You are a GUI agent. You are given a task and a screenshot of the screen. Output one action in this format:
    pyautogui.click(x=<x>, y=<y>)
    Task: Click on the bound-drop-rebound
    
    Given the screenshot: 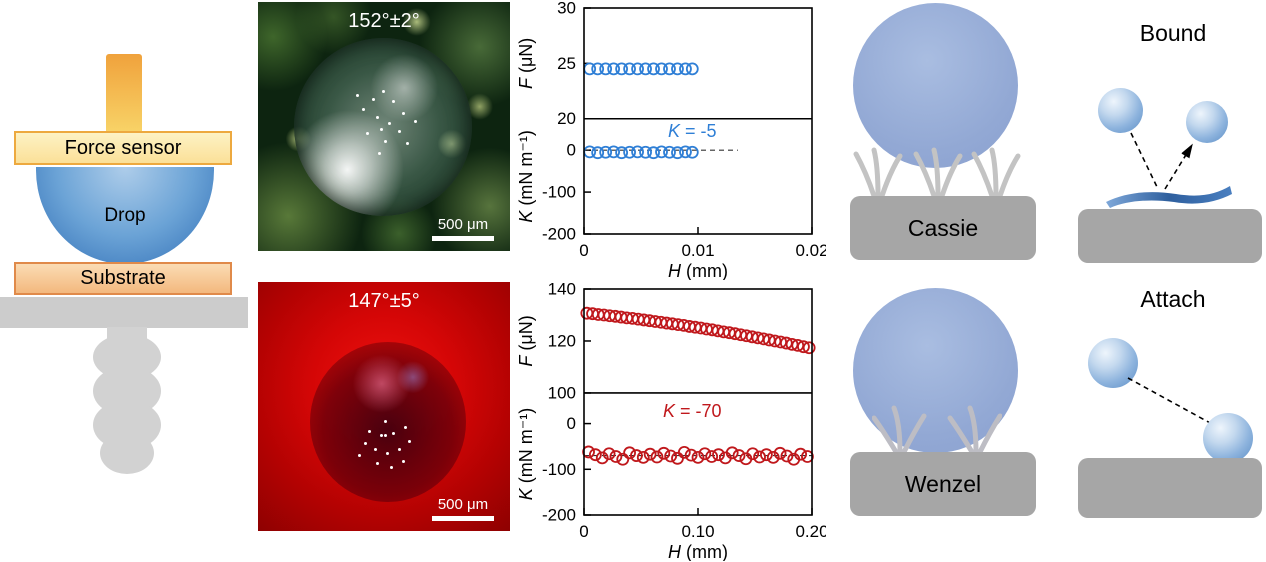 What is the action you would take?
    pyautogui.click(x=1207, y=122)
    